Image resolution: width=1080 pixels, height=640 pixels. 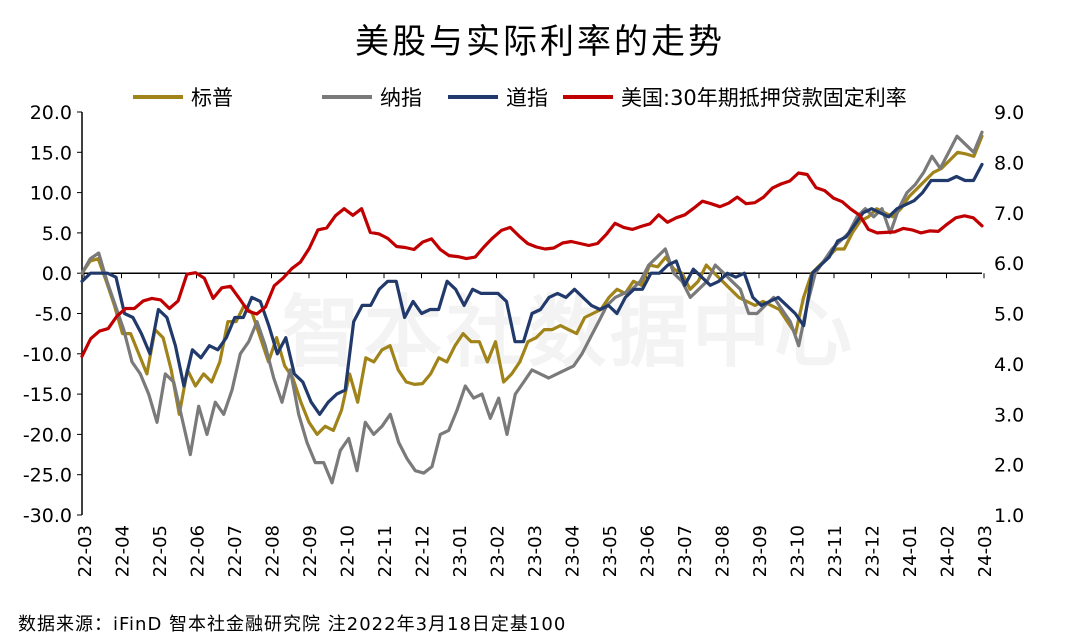 What do you see at coordinates (198, 551) in the screenshot?
I see `x-tick-label: 22-06` at bounding box center [198, 551].